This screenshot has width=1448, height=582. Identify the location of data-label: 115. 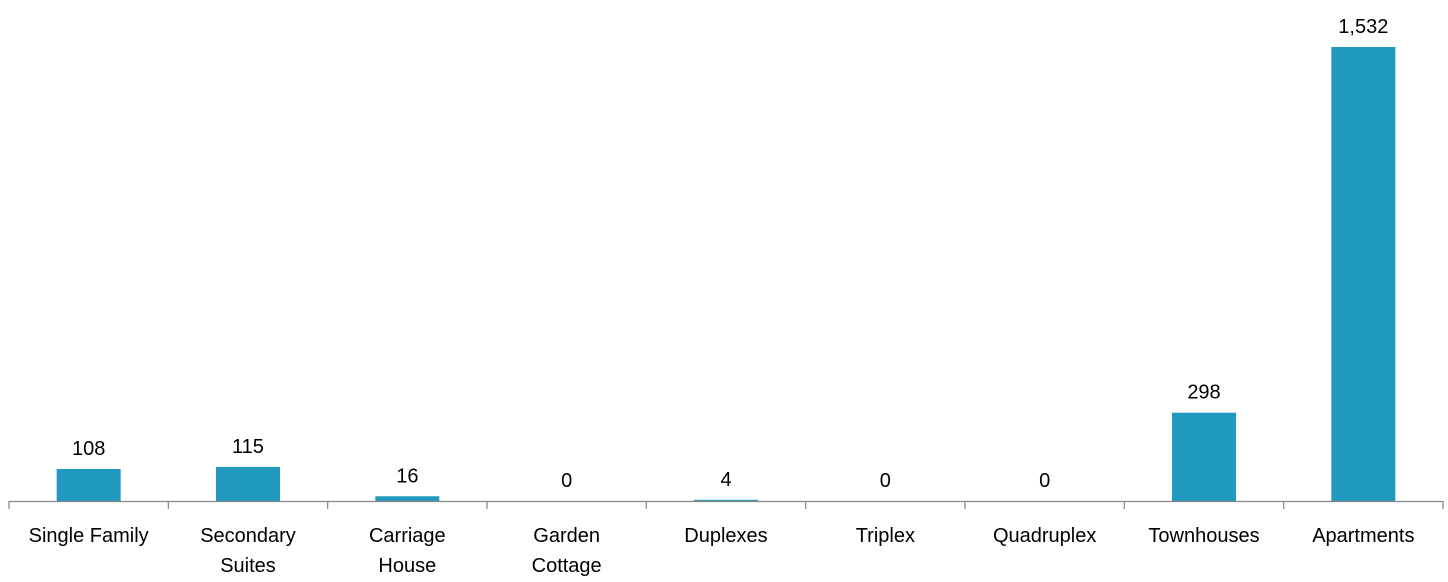
(248, 447).